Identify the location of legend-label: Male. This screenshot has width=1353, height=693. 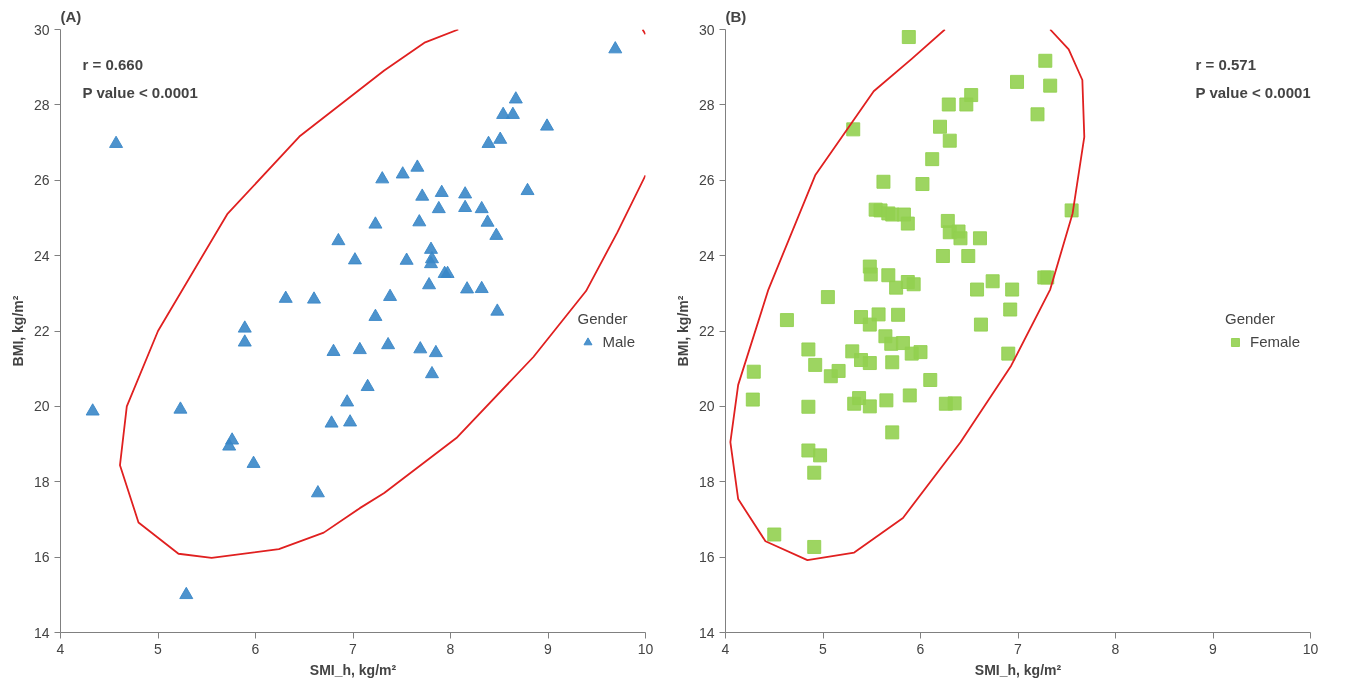
(618, 341).